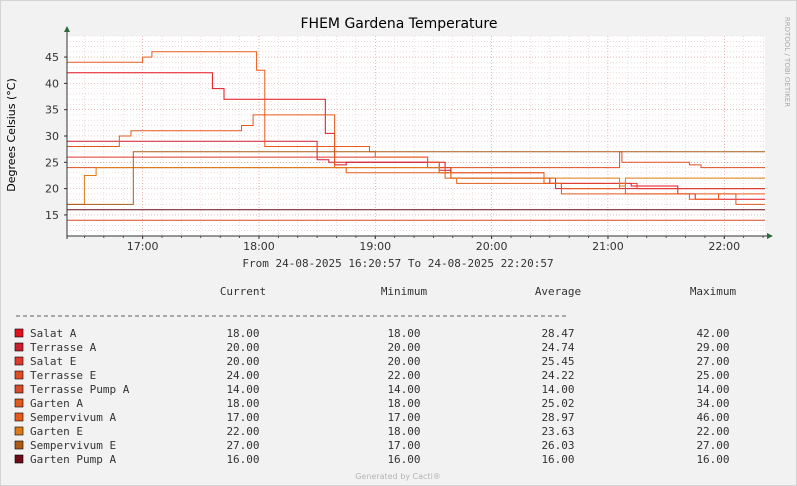 Image resolution: width=797 pixels, height=486 pixels. What do you see at coordinates (557, 333) in the screenshot?
I see `legend-value: 28.47` at bounding box center [557, 333].